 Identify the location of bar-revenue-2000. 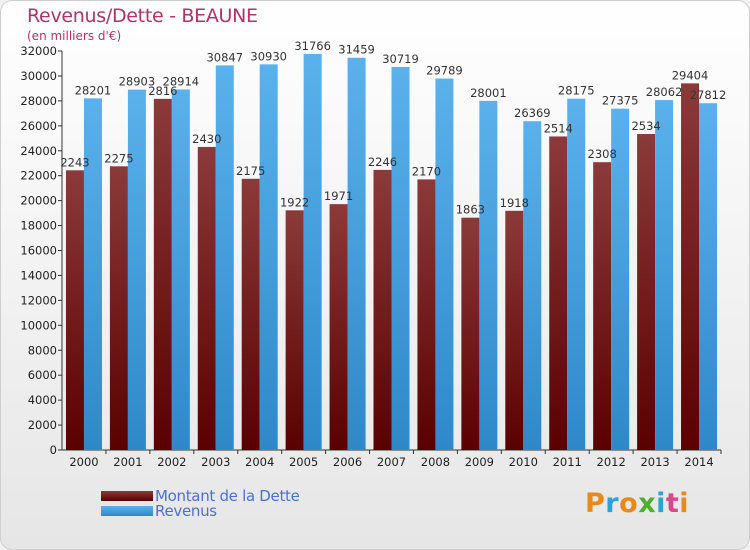
(92, 274).